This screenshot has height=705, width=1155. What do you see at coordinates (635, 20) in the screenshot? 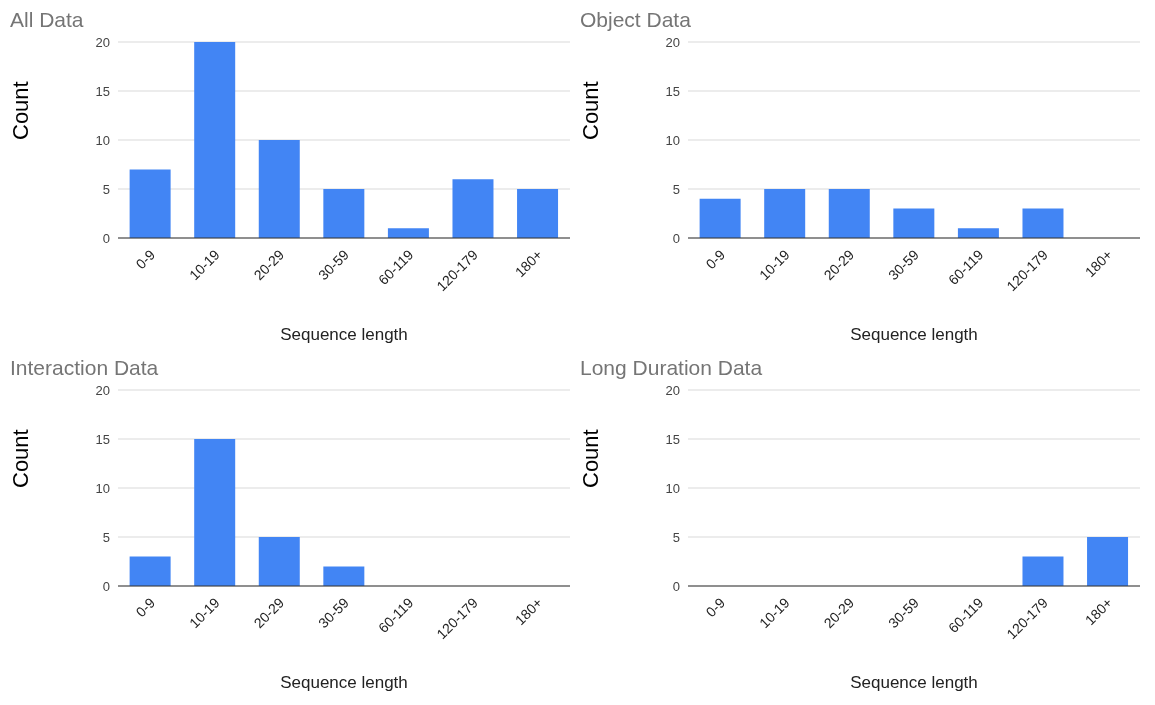
I see `chart-title: Object Data` at bounding box center [635, 20].